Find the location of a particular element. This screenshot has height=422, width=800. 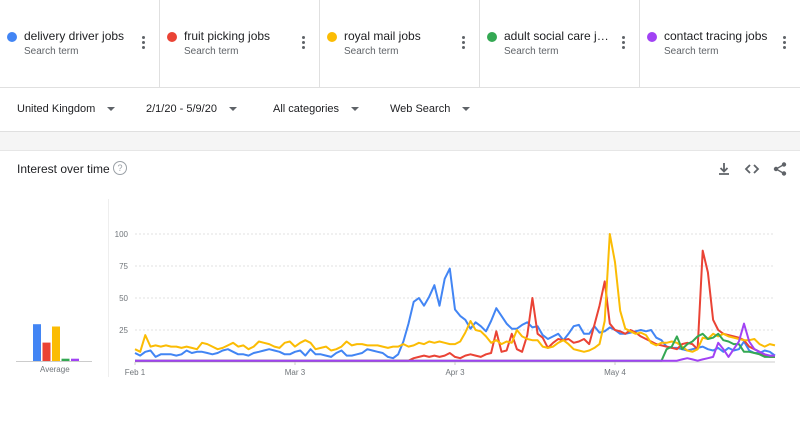

x-tick-label: Apr 3 is located at coordinates (455, 372).